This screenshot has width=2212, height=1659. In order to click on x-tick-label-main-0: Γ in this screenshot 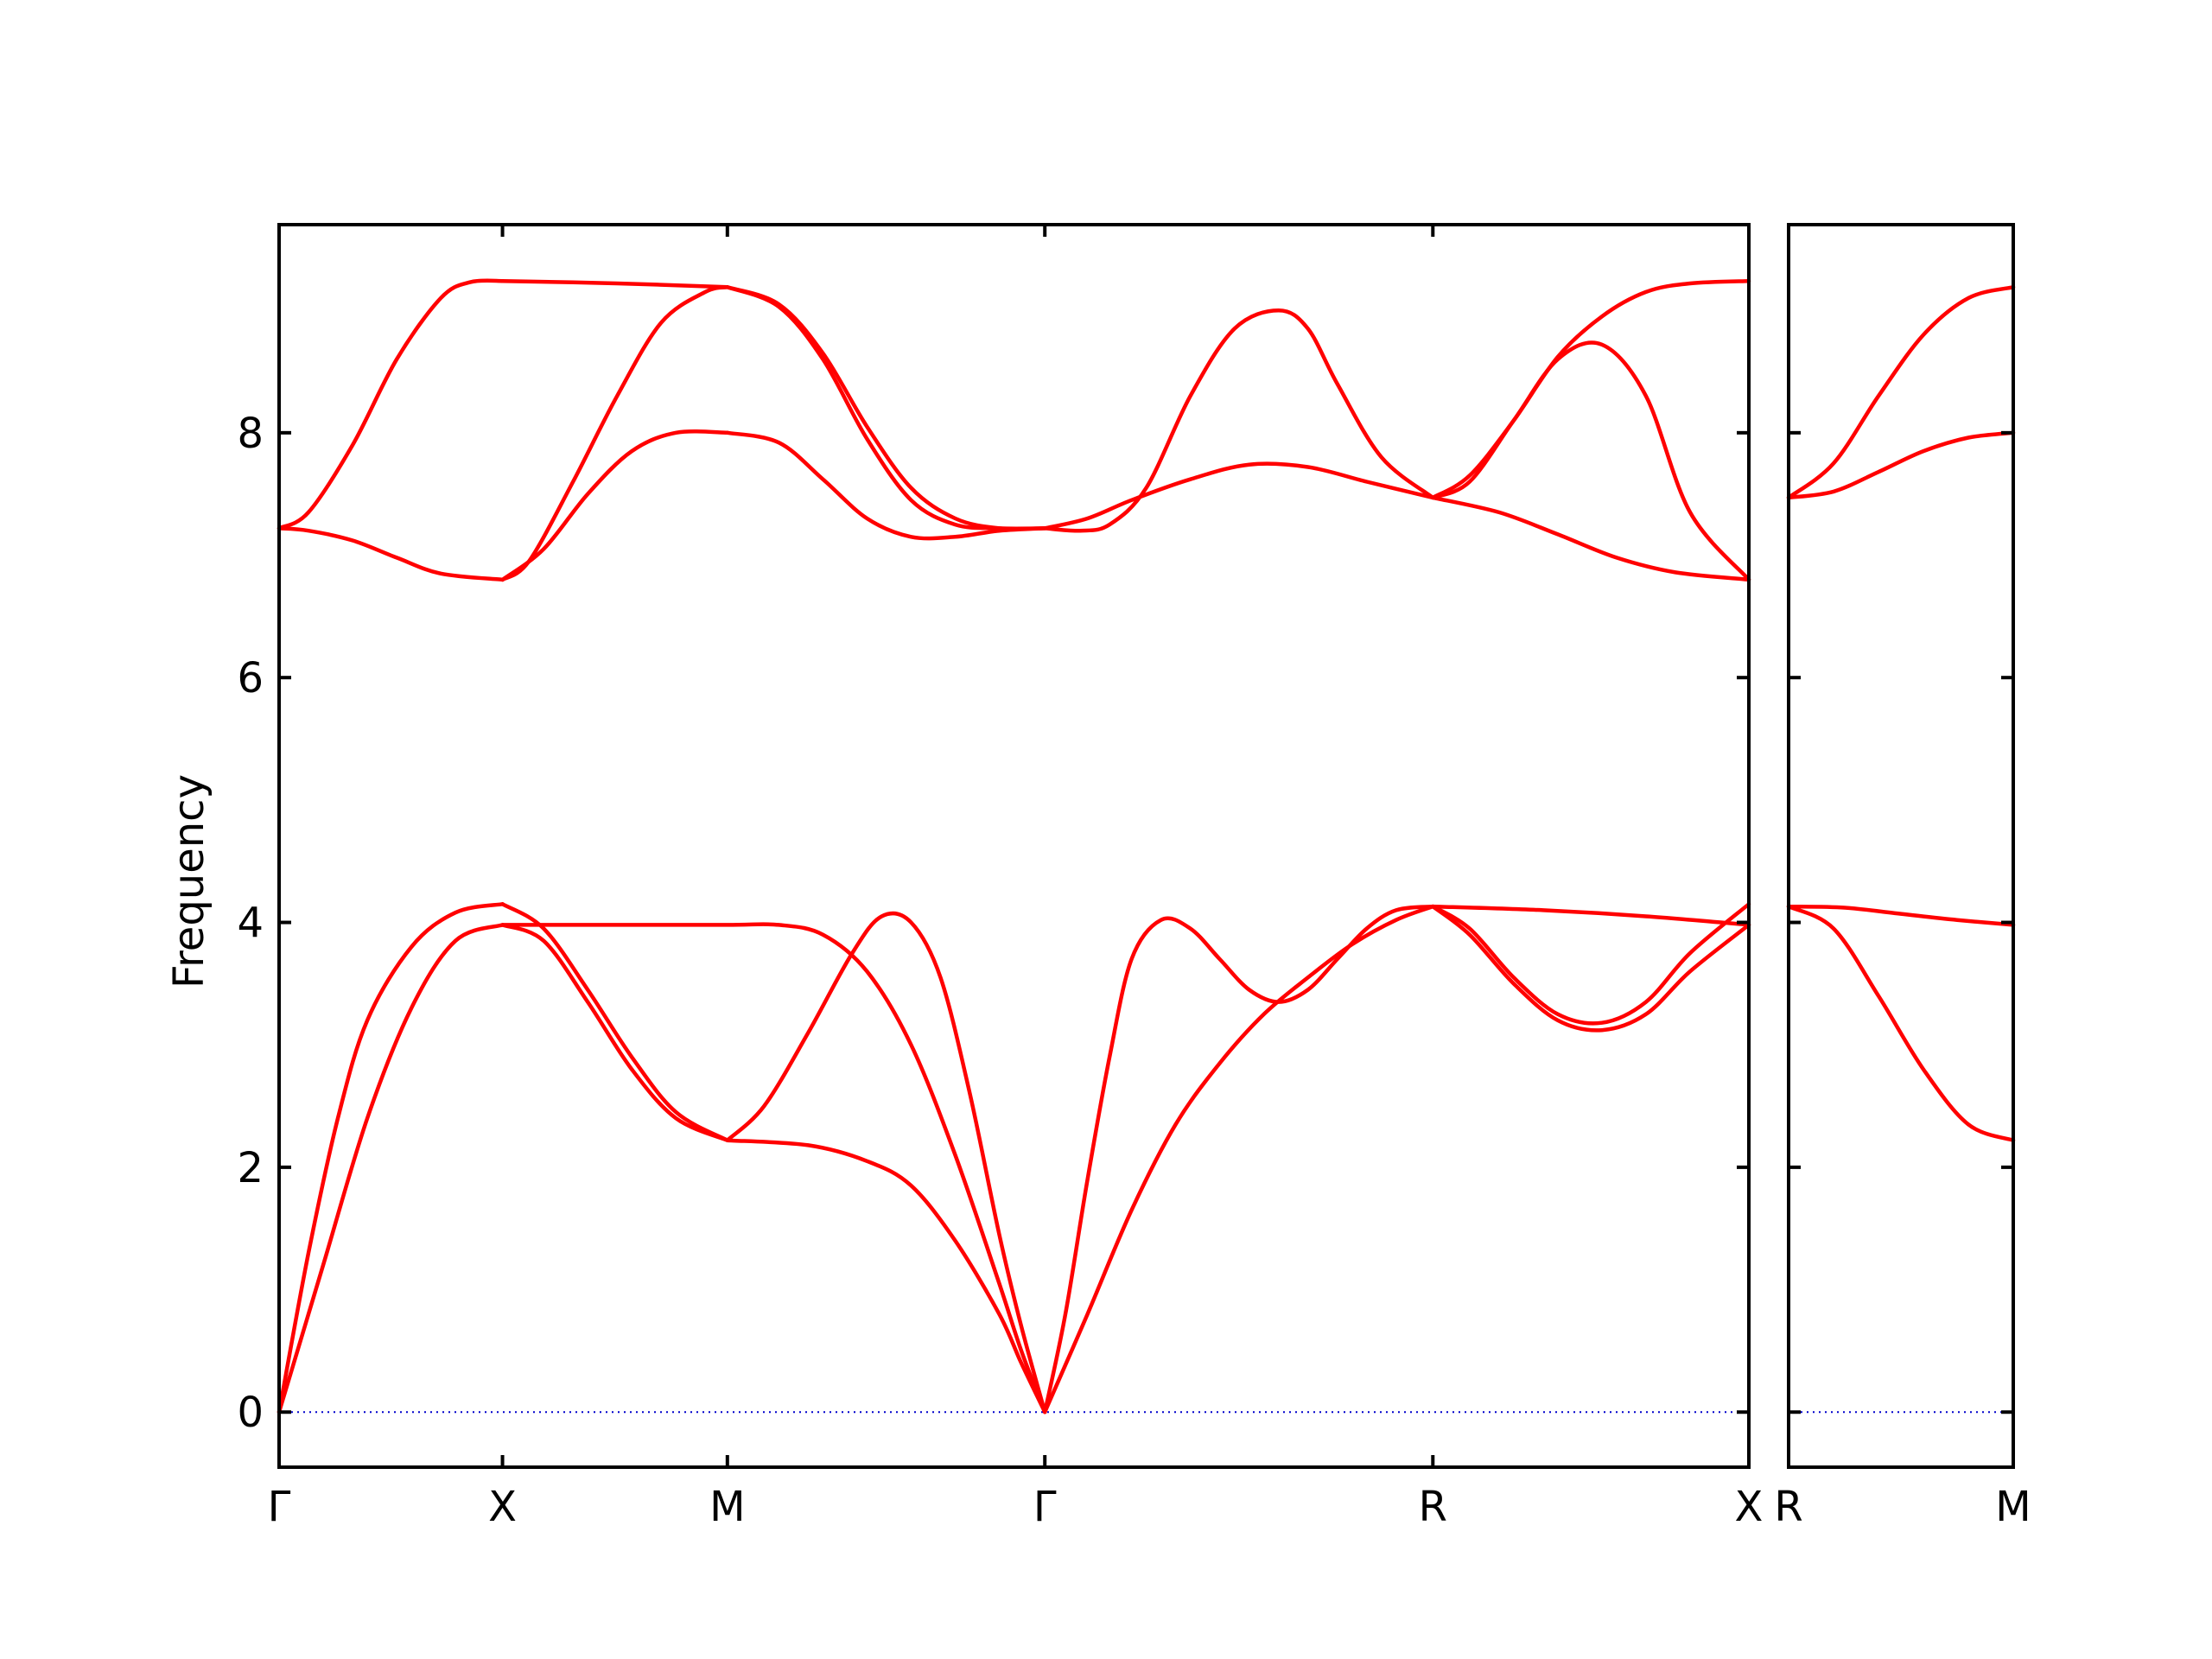, I will do `click(279, 1507)`.